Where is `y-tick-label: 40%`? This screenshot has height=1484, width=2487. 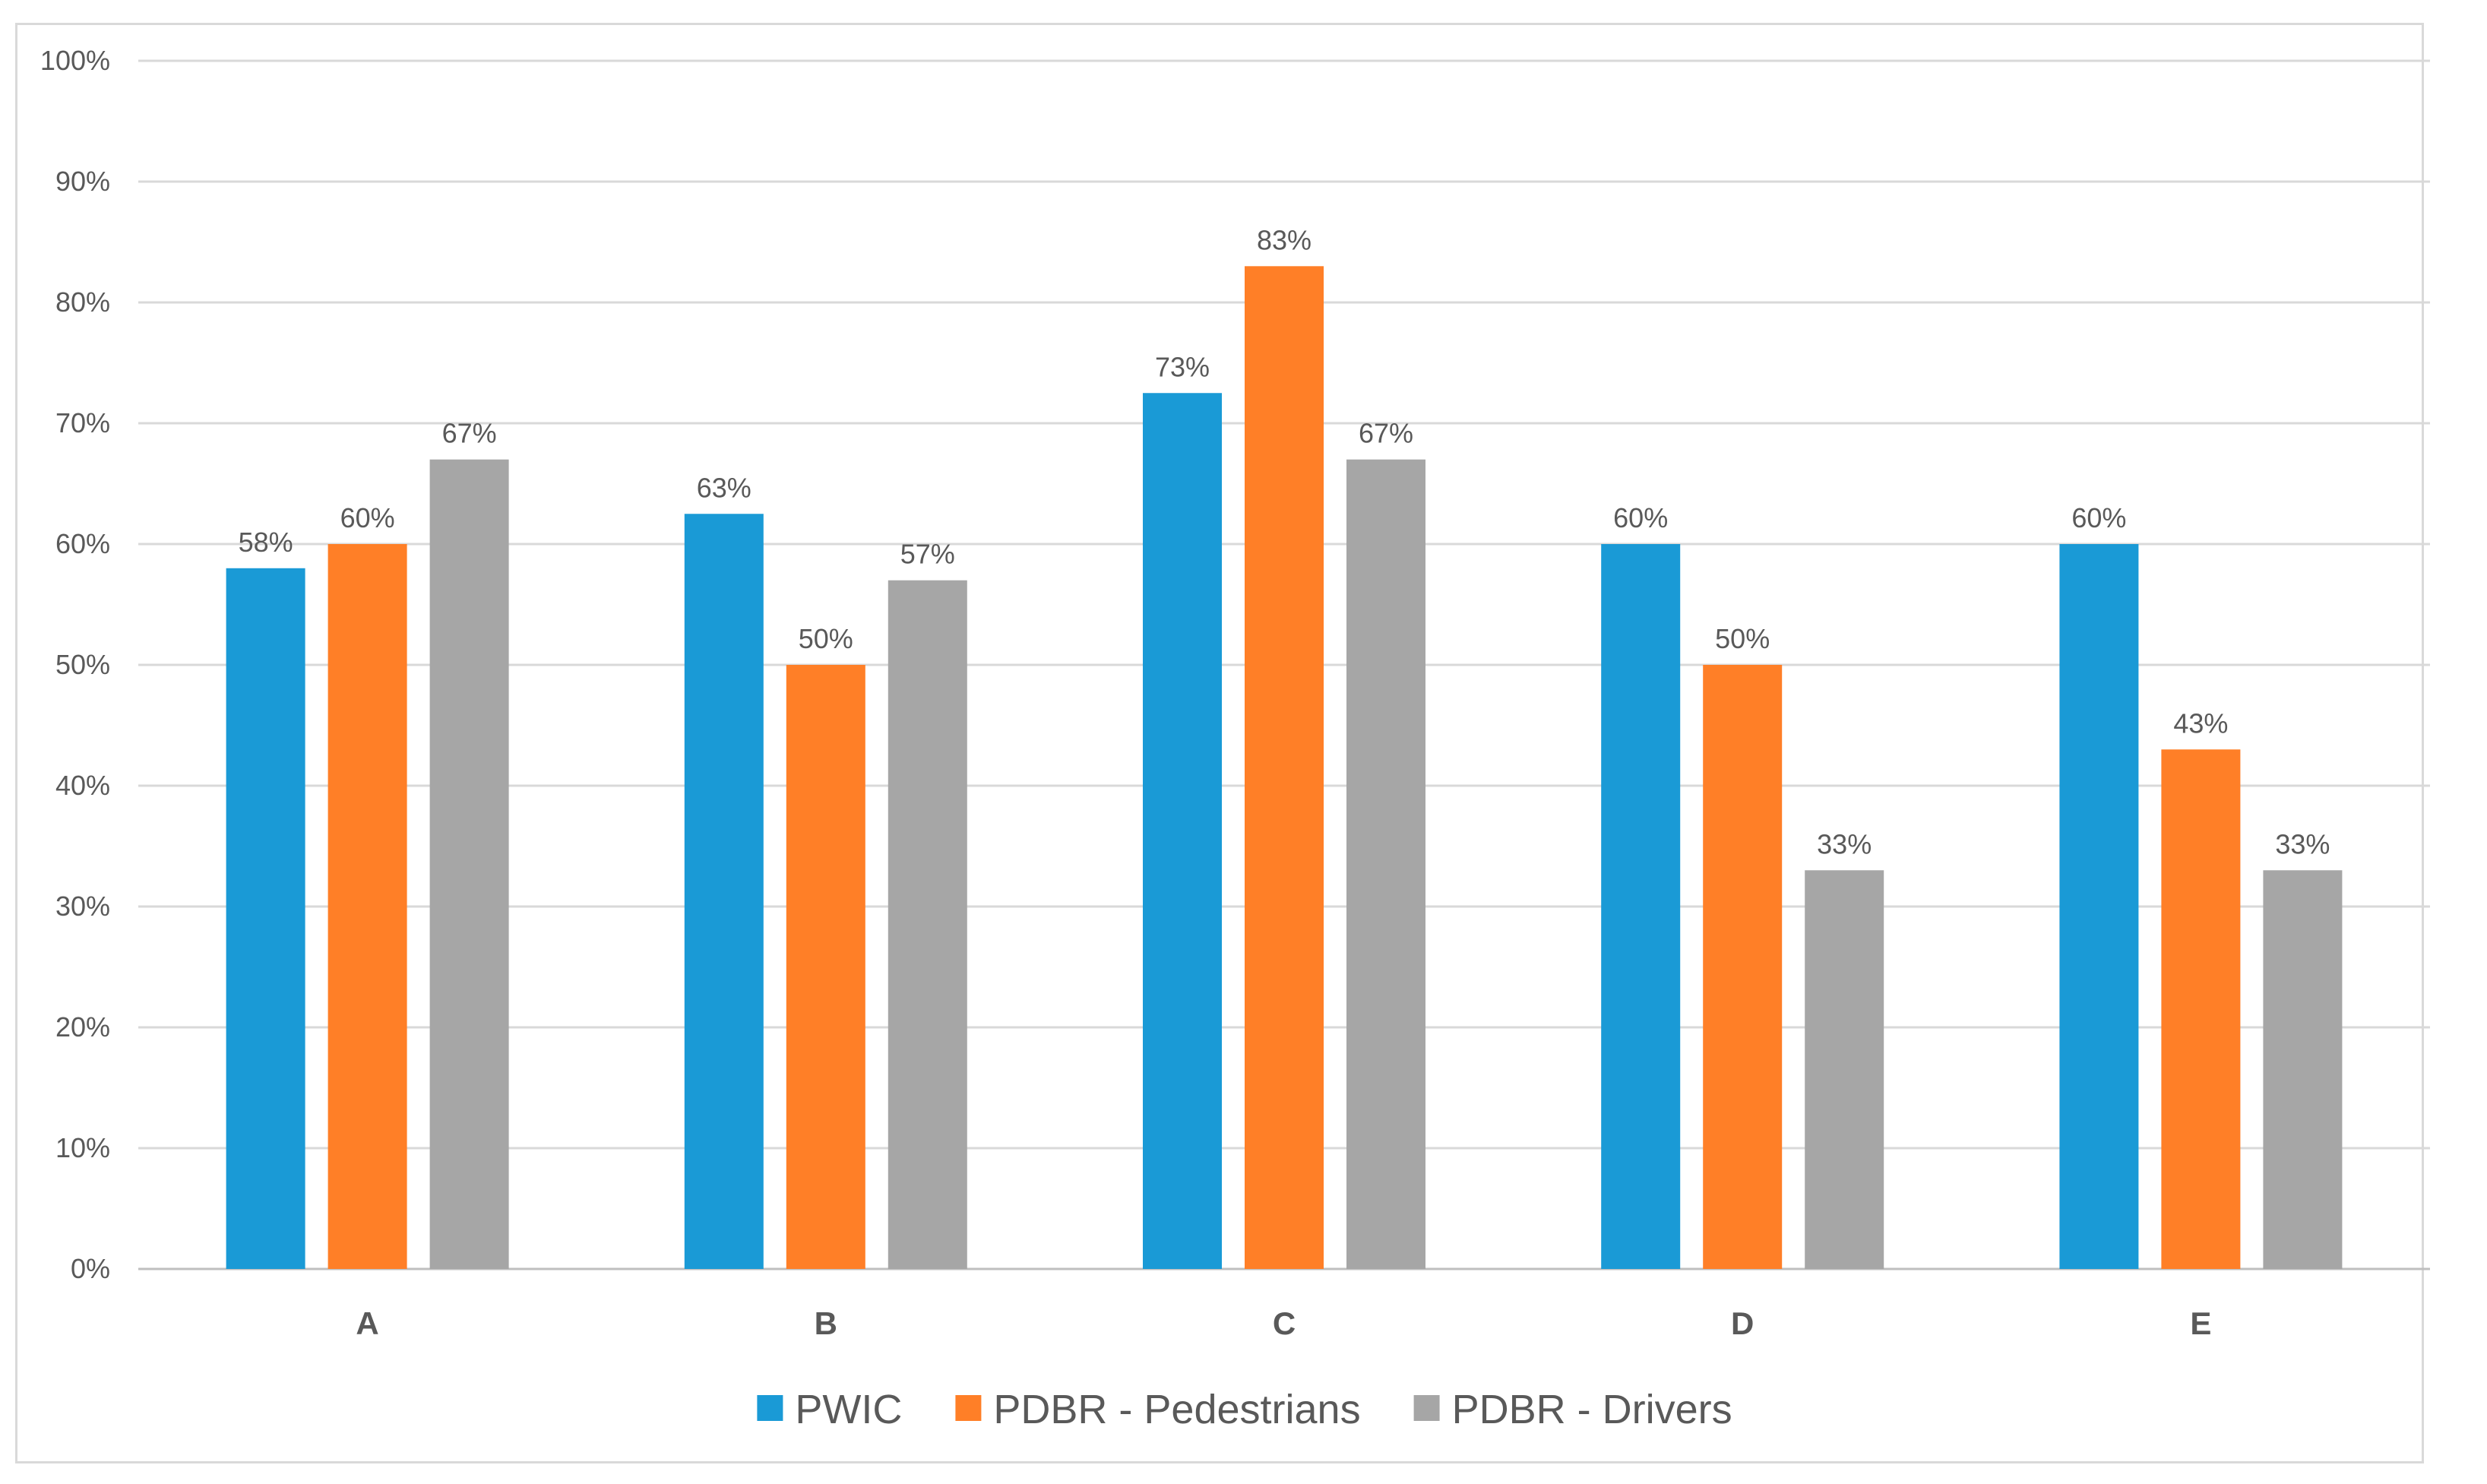 y-tick-label: 40% is located at coordinates (82, 785).